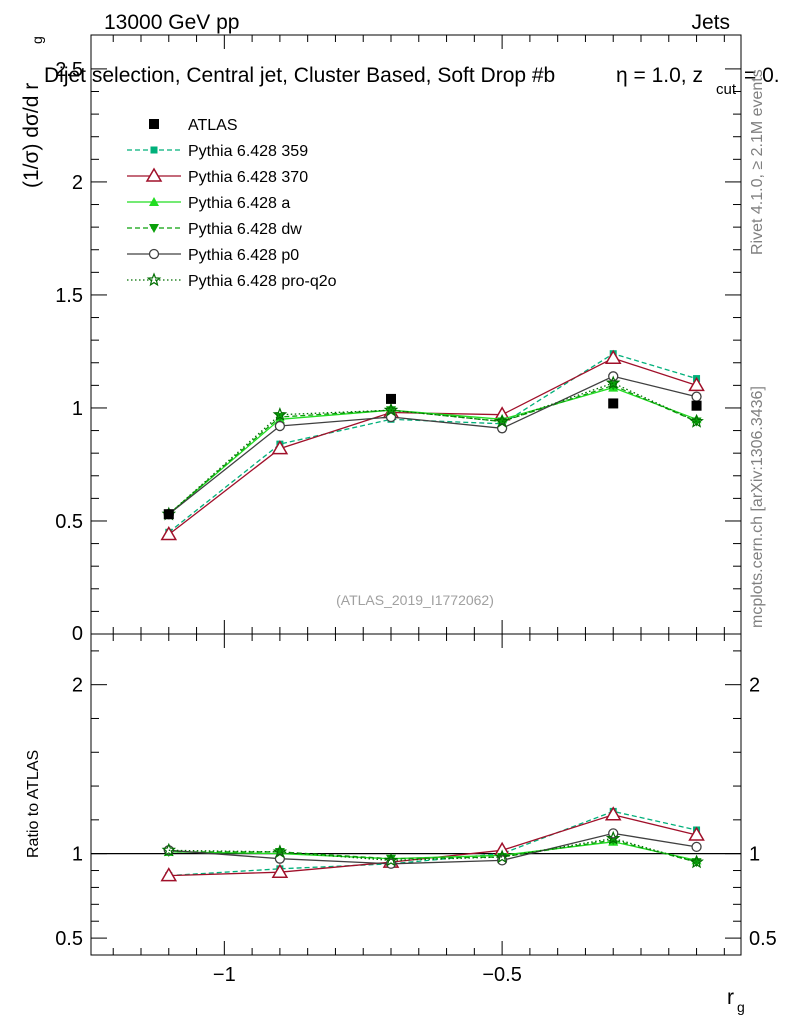  Describe the element at coordinates (710, 22) in the screenshot. I see `process-label: Jets` at that location.